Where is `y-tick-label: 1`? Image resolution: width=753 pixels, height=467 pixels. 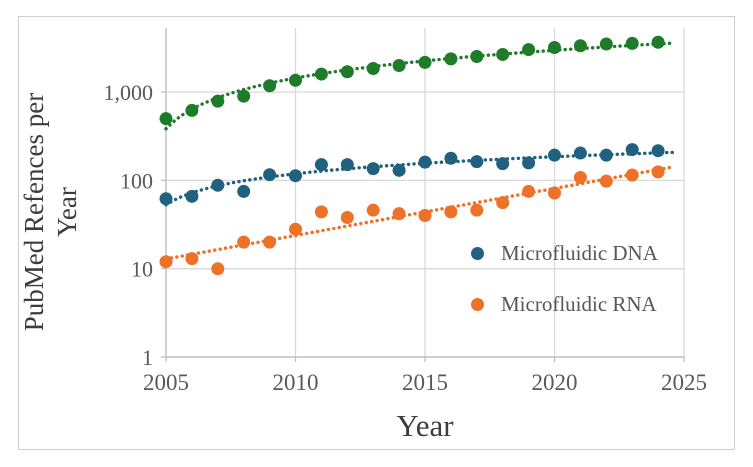 y-tick-label: 1 is located at coordinates (147, 357).